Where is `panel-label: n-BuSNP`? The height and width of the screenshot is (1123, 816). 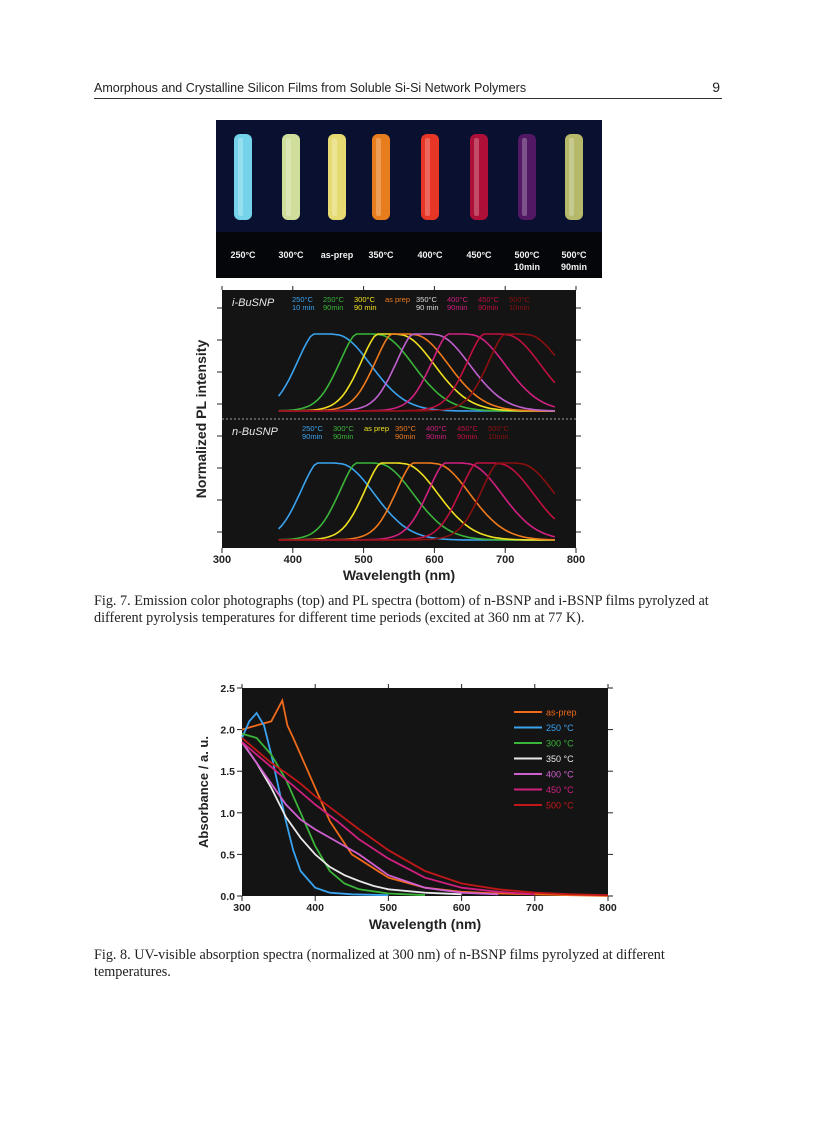
panel-label: n-BuSNP is located at coordinates (255, 432).